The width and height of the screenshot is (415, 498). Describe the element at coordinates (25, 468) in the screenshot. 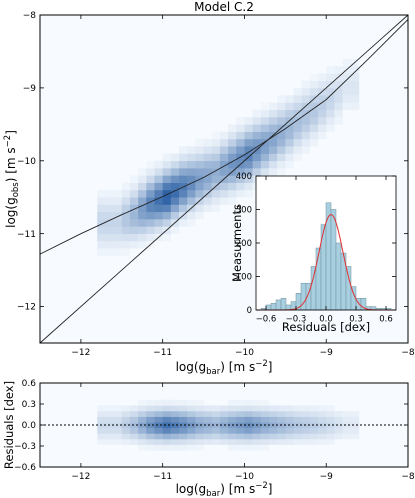

I see `residuals-y-tick-label: −0.6` at that location.